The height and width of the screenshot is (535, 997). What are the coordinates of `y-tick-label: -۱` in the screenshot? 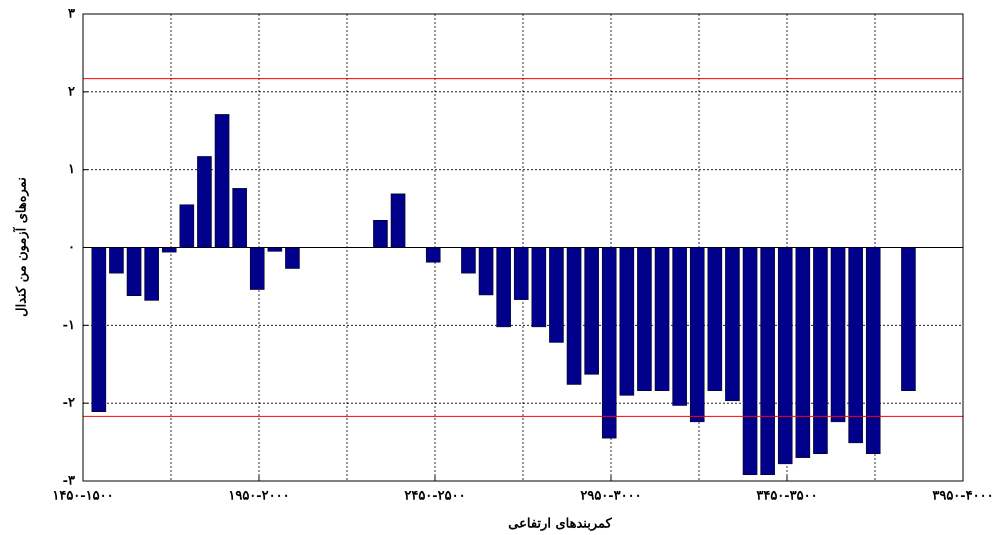 It's located at (69, 325).